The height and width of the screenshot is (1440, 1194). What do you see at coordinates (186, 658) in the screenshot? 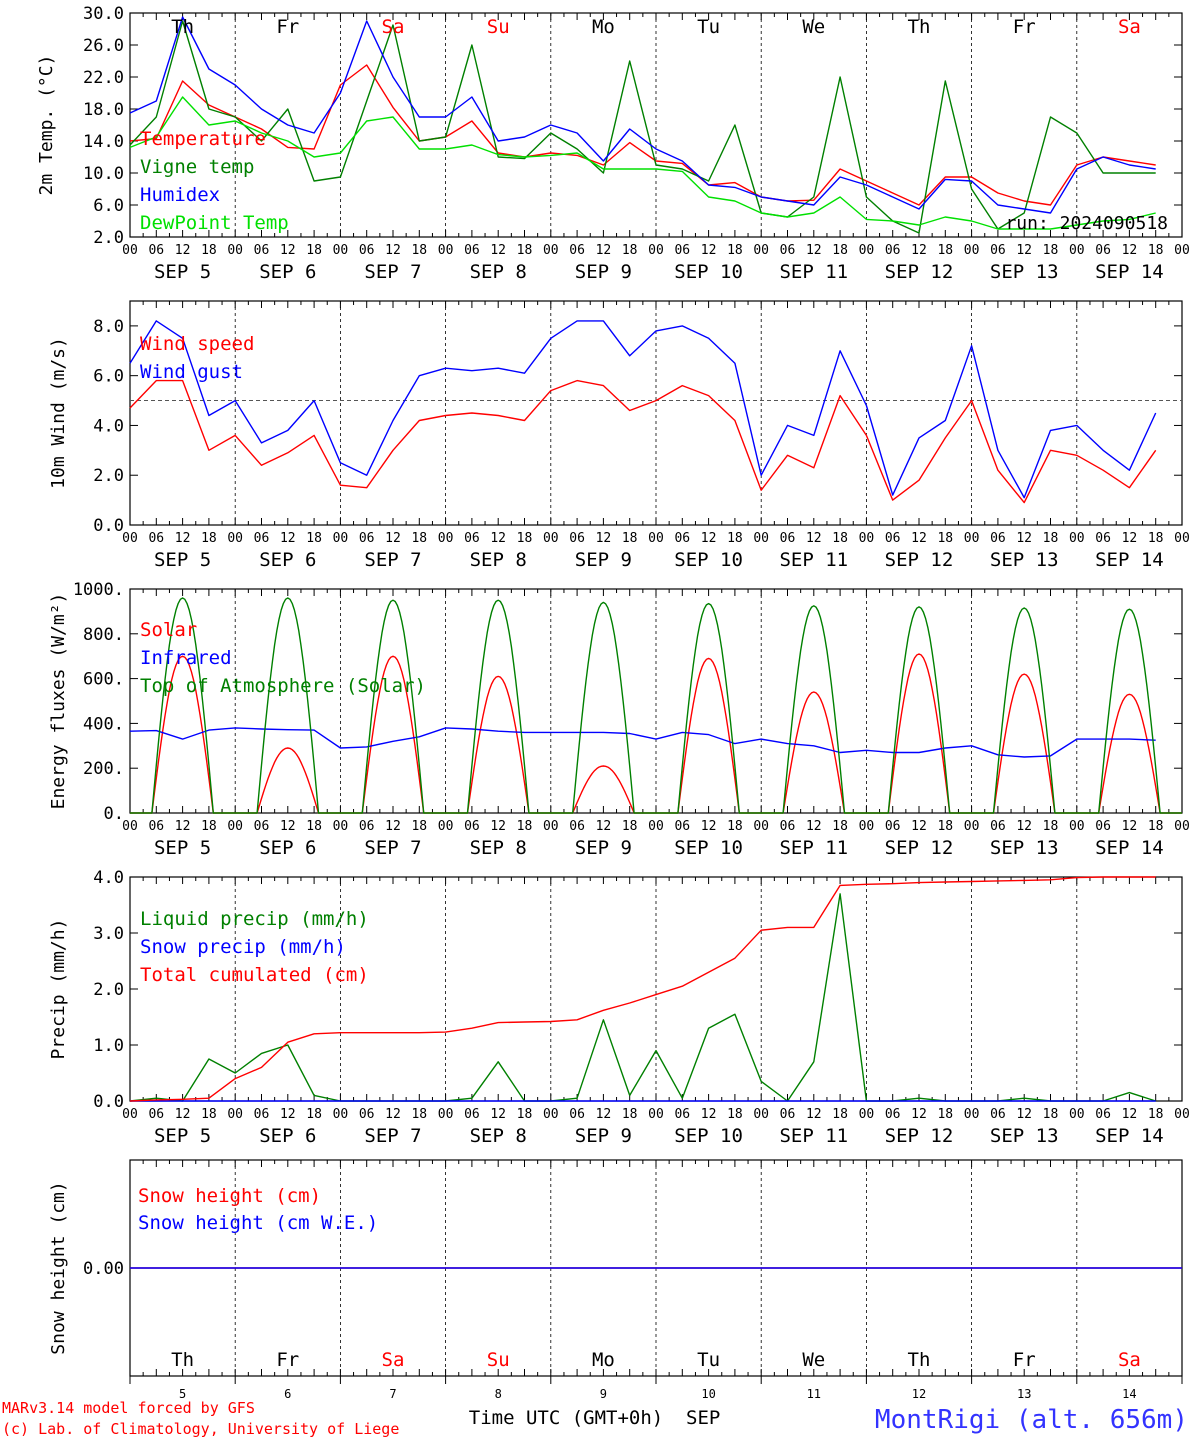
I see `legend-entry: Infrared` at bounding box center [186, 658].